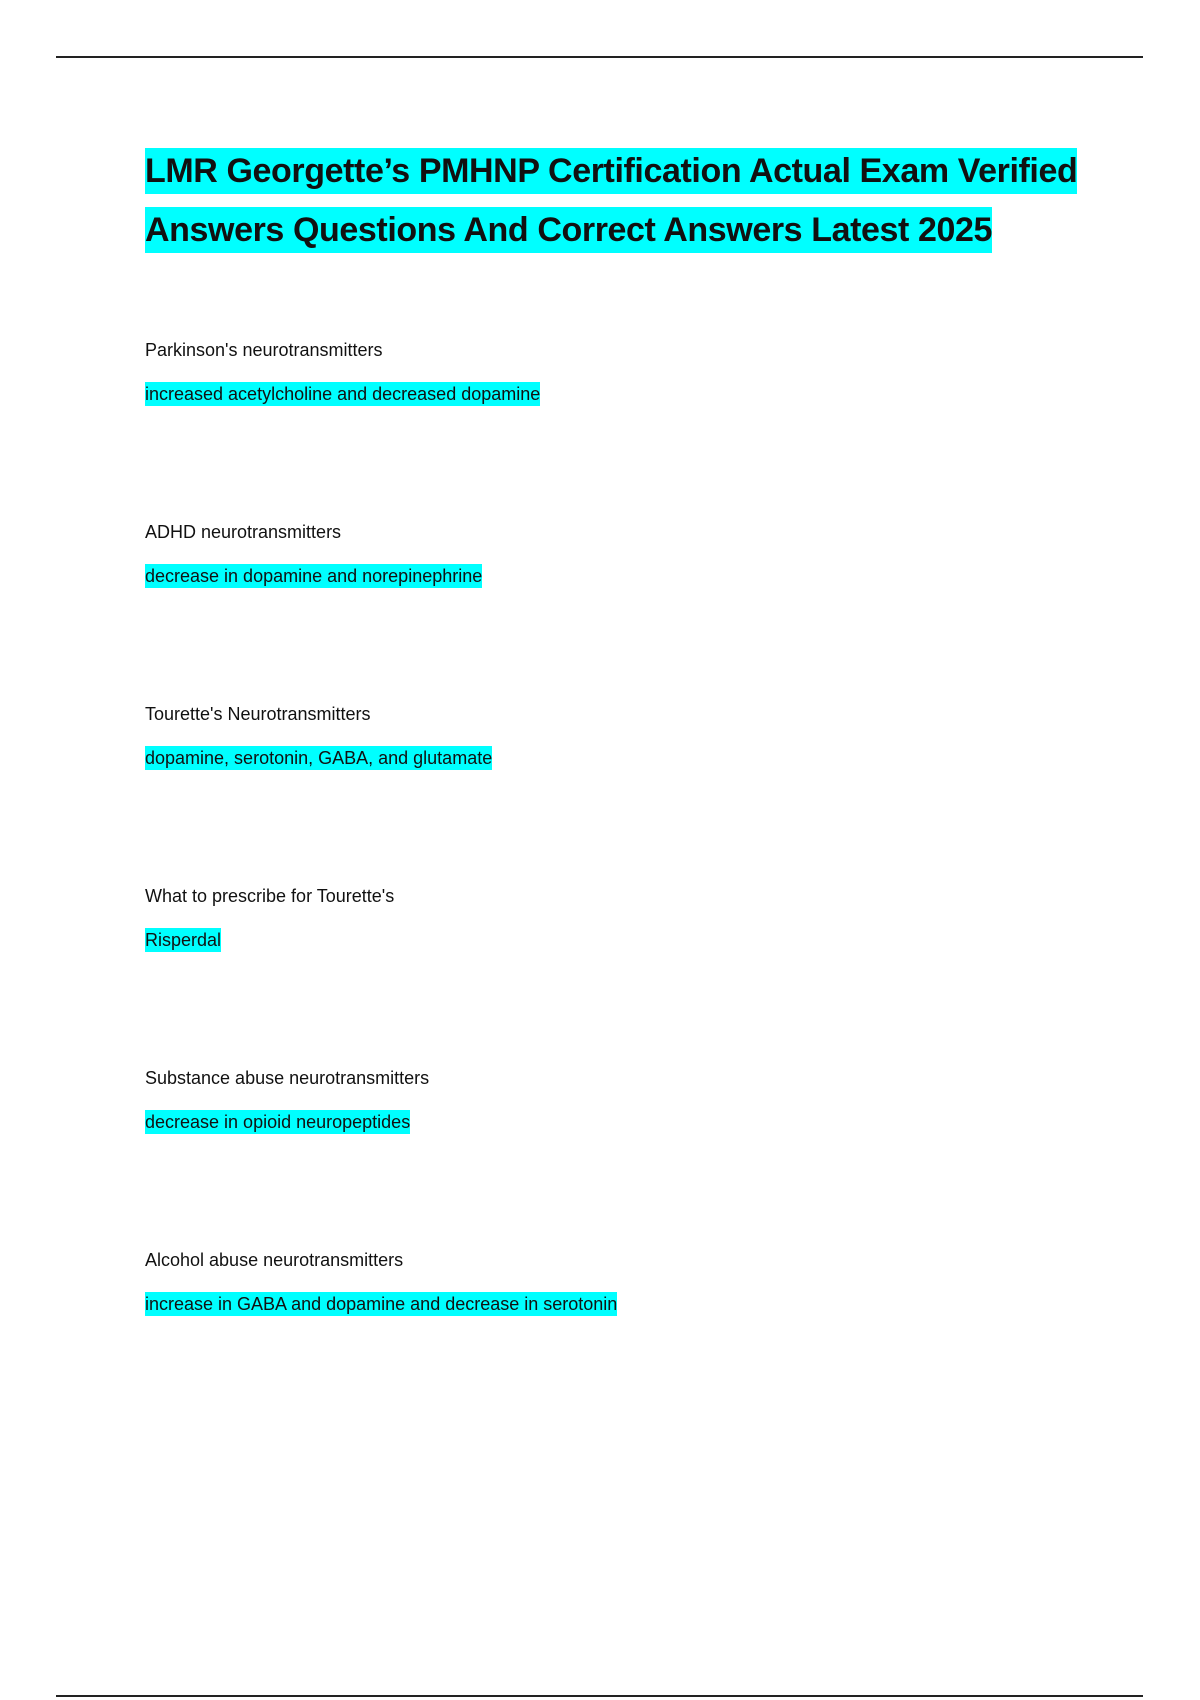  I want to click on header-rule, so click(599, 57).